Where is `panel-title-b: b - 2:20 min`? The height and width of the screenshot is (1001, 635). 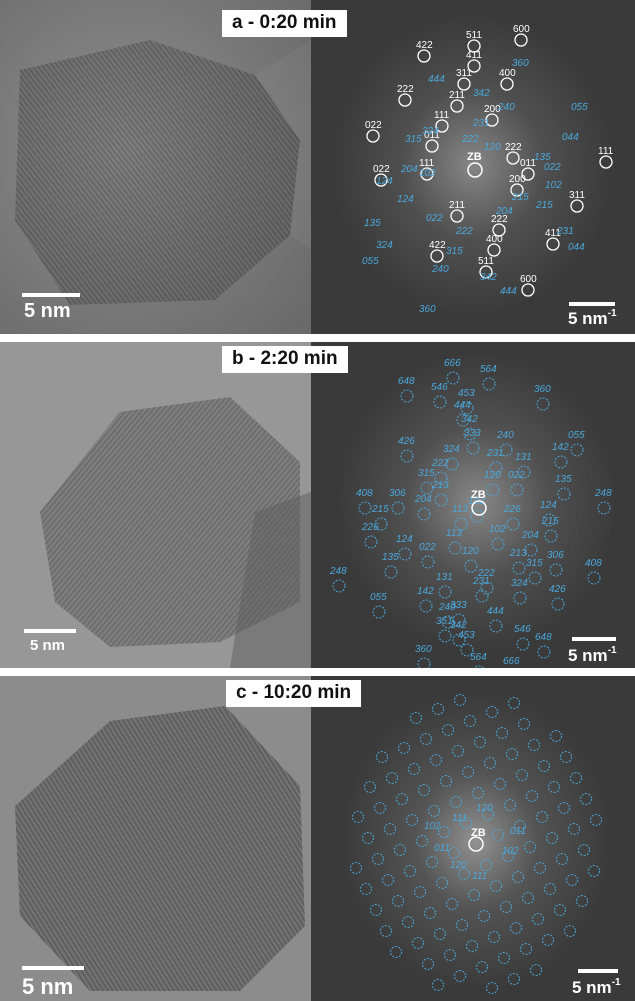
panel-title-b: b - 2:20 min is located at coordinates (285, 359).